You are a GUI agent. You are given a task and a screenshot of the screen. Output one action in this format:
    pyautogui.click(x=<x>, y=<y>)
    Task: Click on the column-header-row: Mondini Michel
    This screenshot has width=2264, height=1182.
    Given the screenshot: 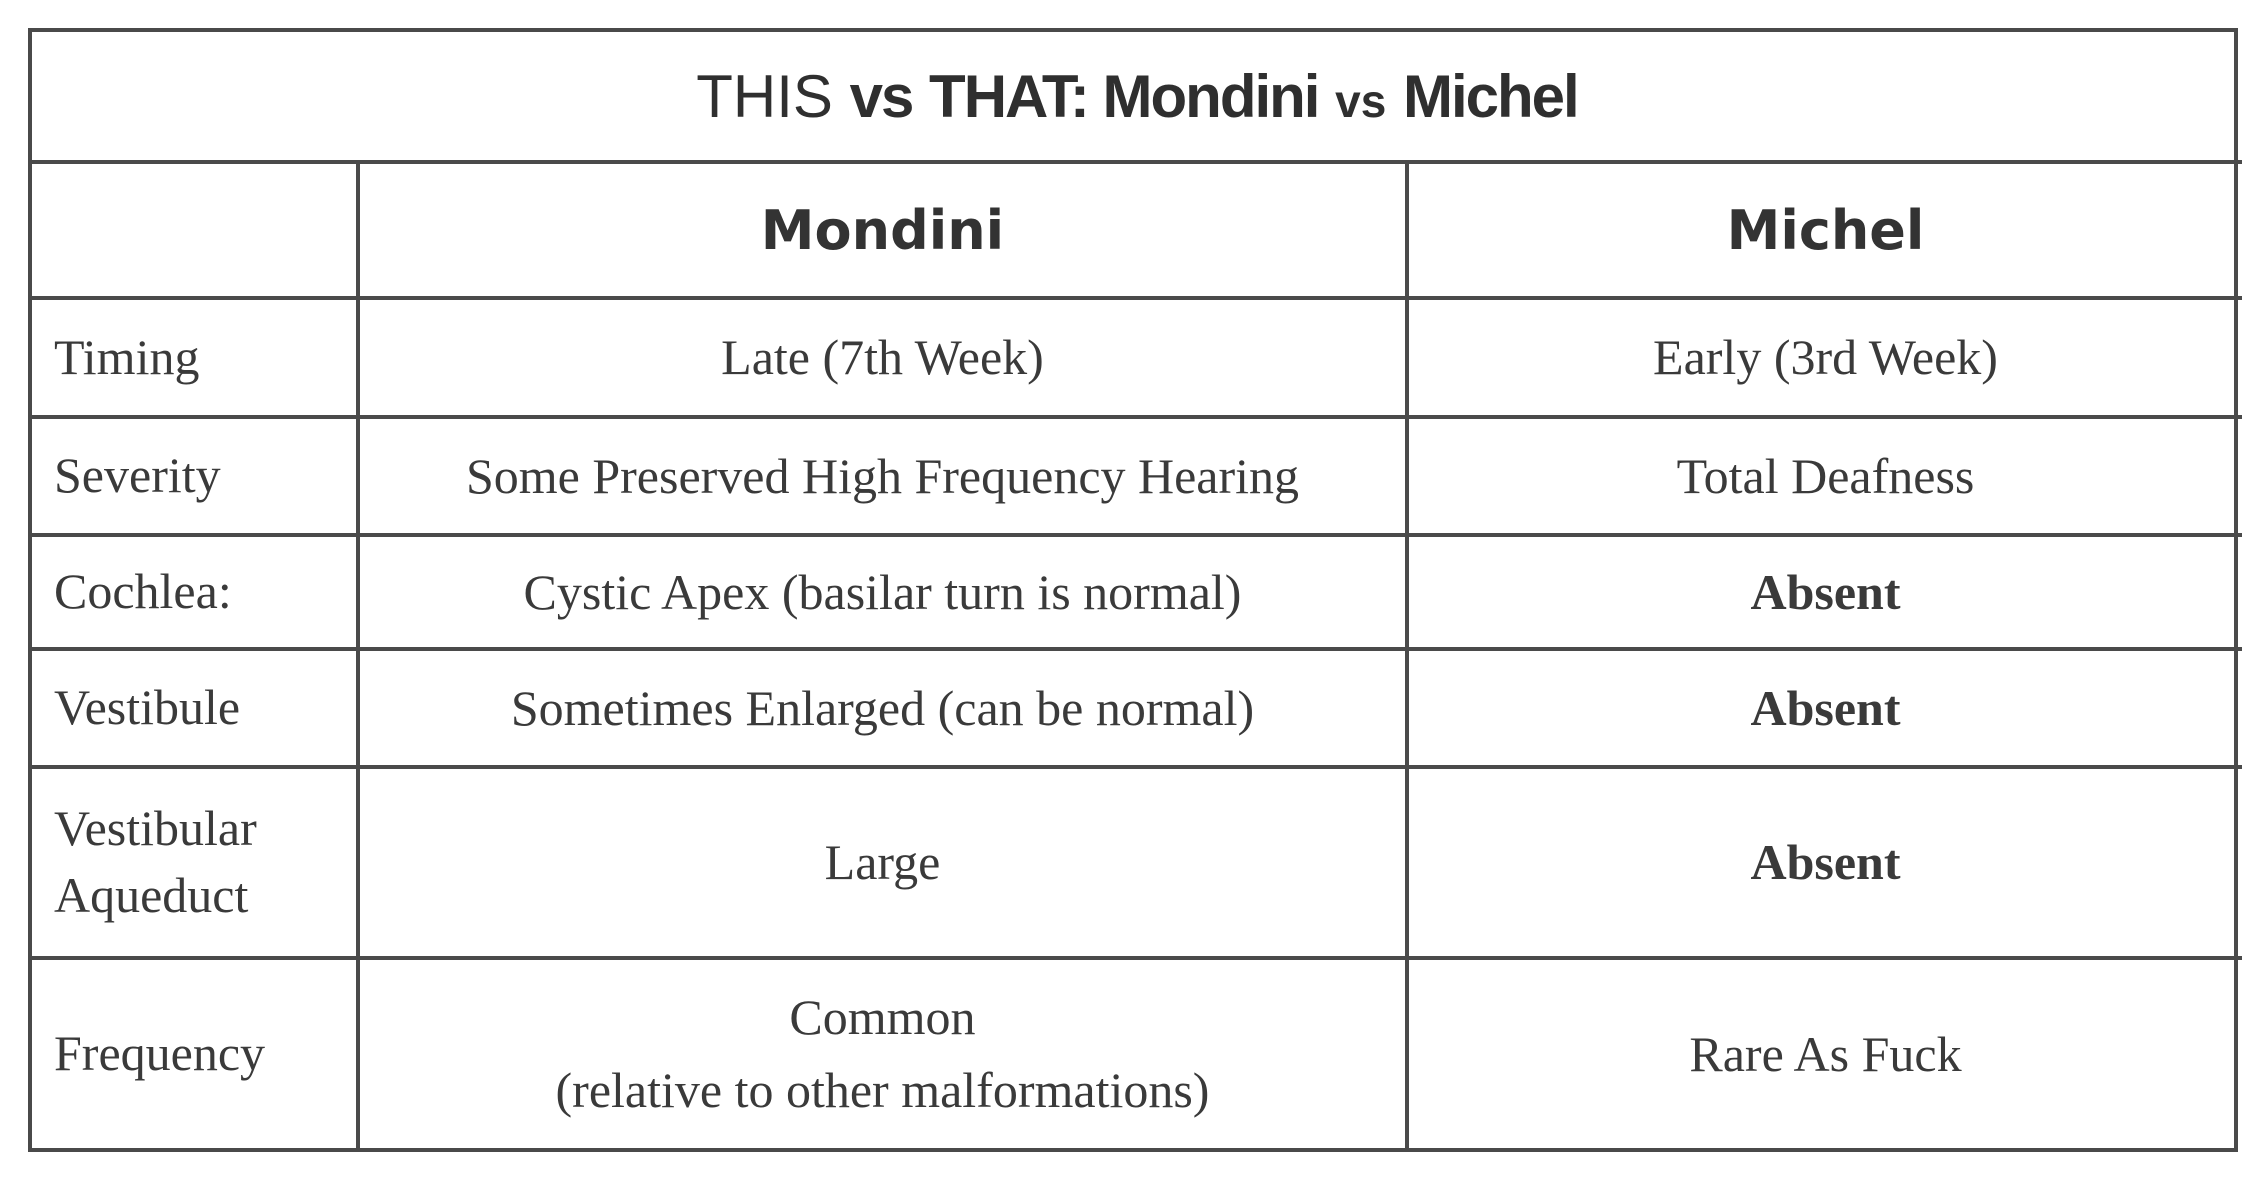 What is the action you would take?
    pyautogui.click(x=1137, y=230)
    